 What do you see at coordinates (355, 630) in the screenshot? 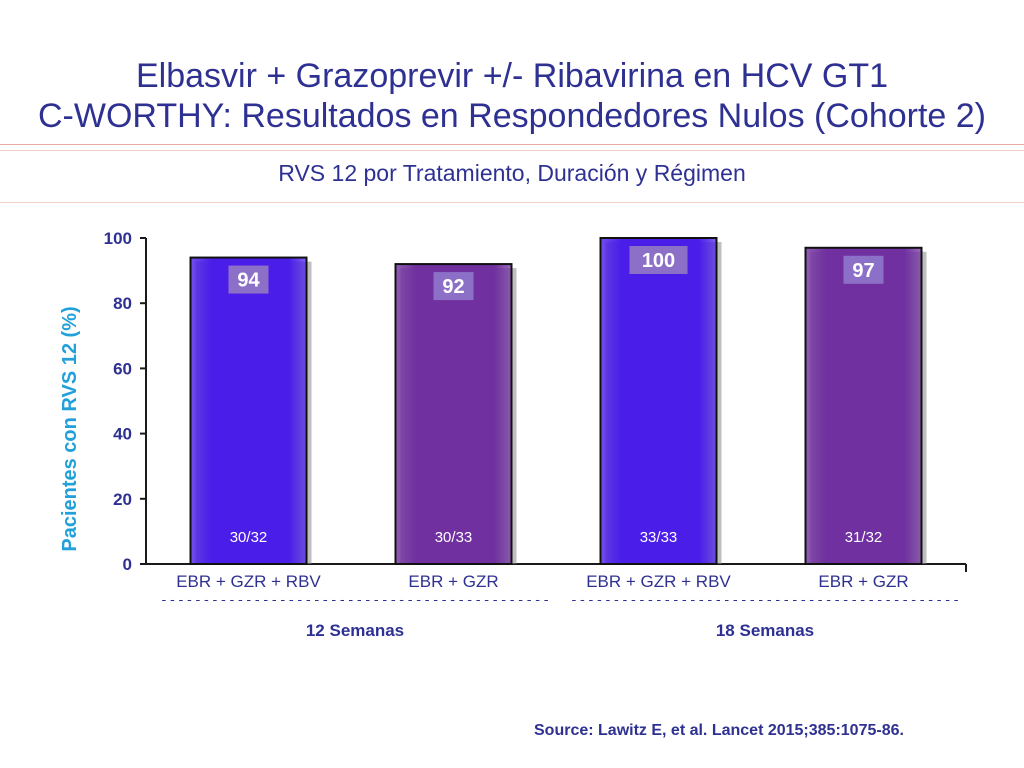
I see `group-label: 12 Semanas` at bounding box center [355, 630].